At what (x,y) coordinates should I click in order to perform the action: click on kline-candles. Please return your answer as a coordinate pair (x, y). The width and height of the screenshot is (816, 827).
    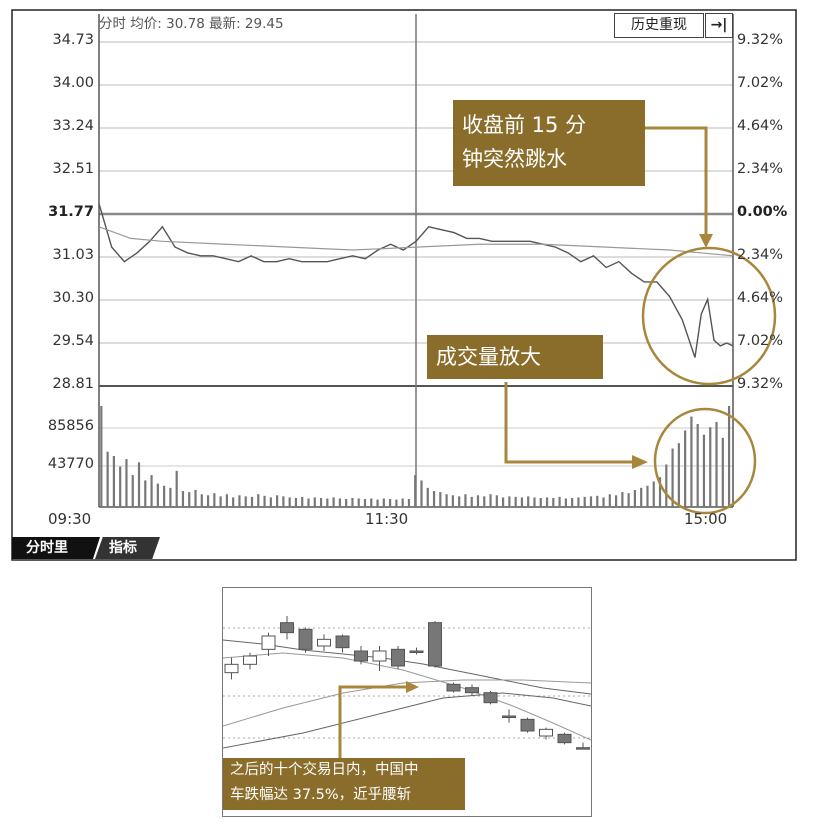
    Looking at the image, I should click on (407, 683).